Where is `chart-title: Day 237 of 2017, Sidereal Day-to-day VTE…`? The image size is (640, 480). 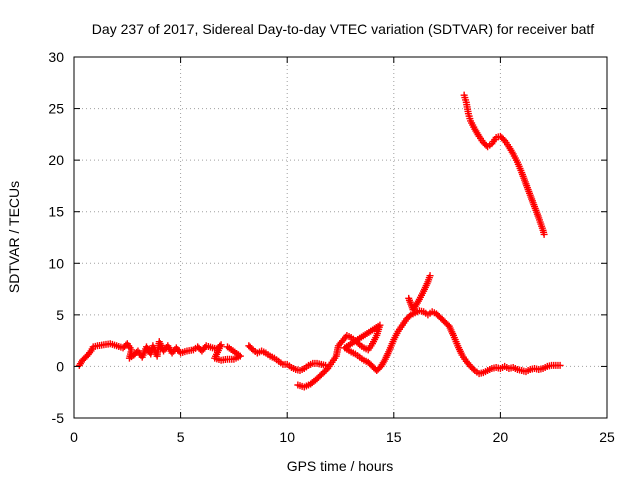 chart-title: Day 237 of 2017, Sidereal Day-to-day VTE… is located at coordinates (343, 29).